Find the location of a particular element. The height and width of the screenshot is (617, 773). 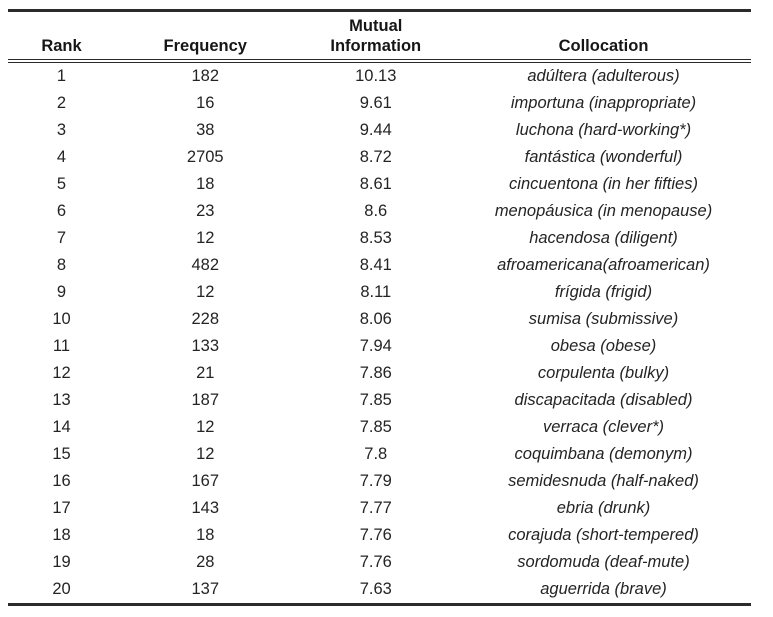

collocation-cell: fantástica (wonderful) is located at coordinates (603, 157).